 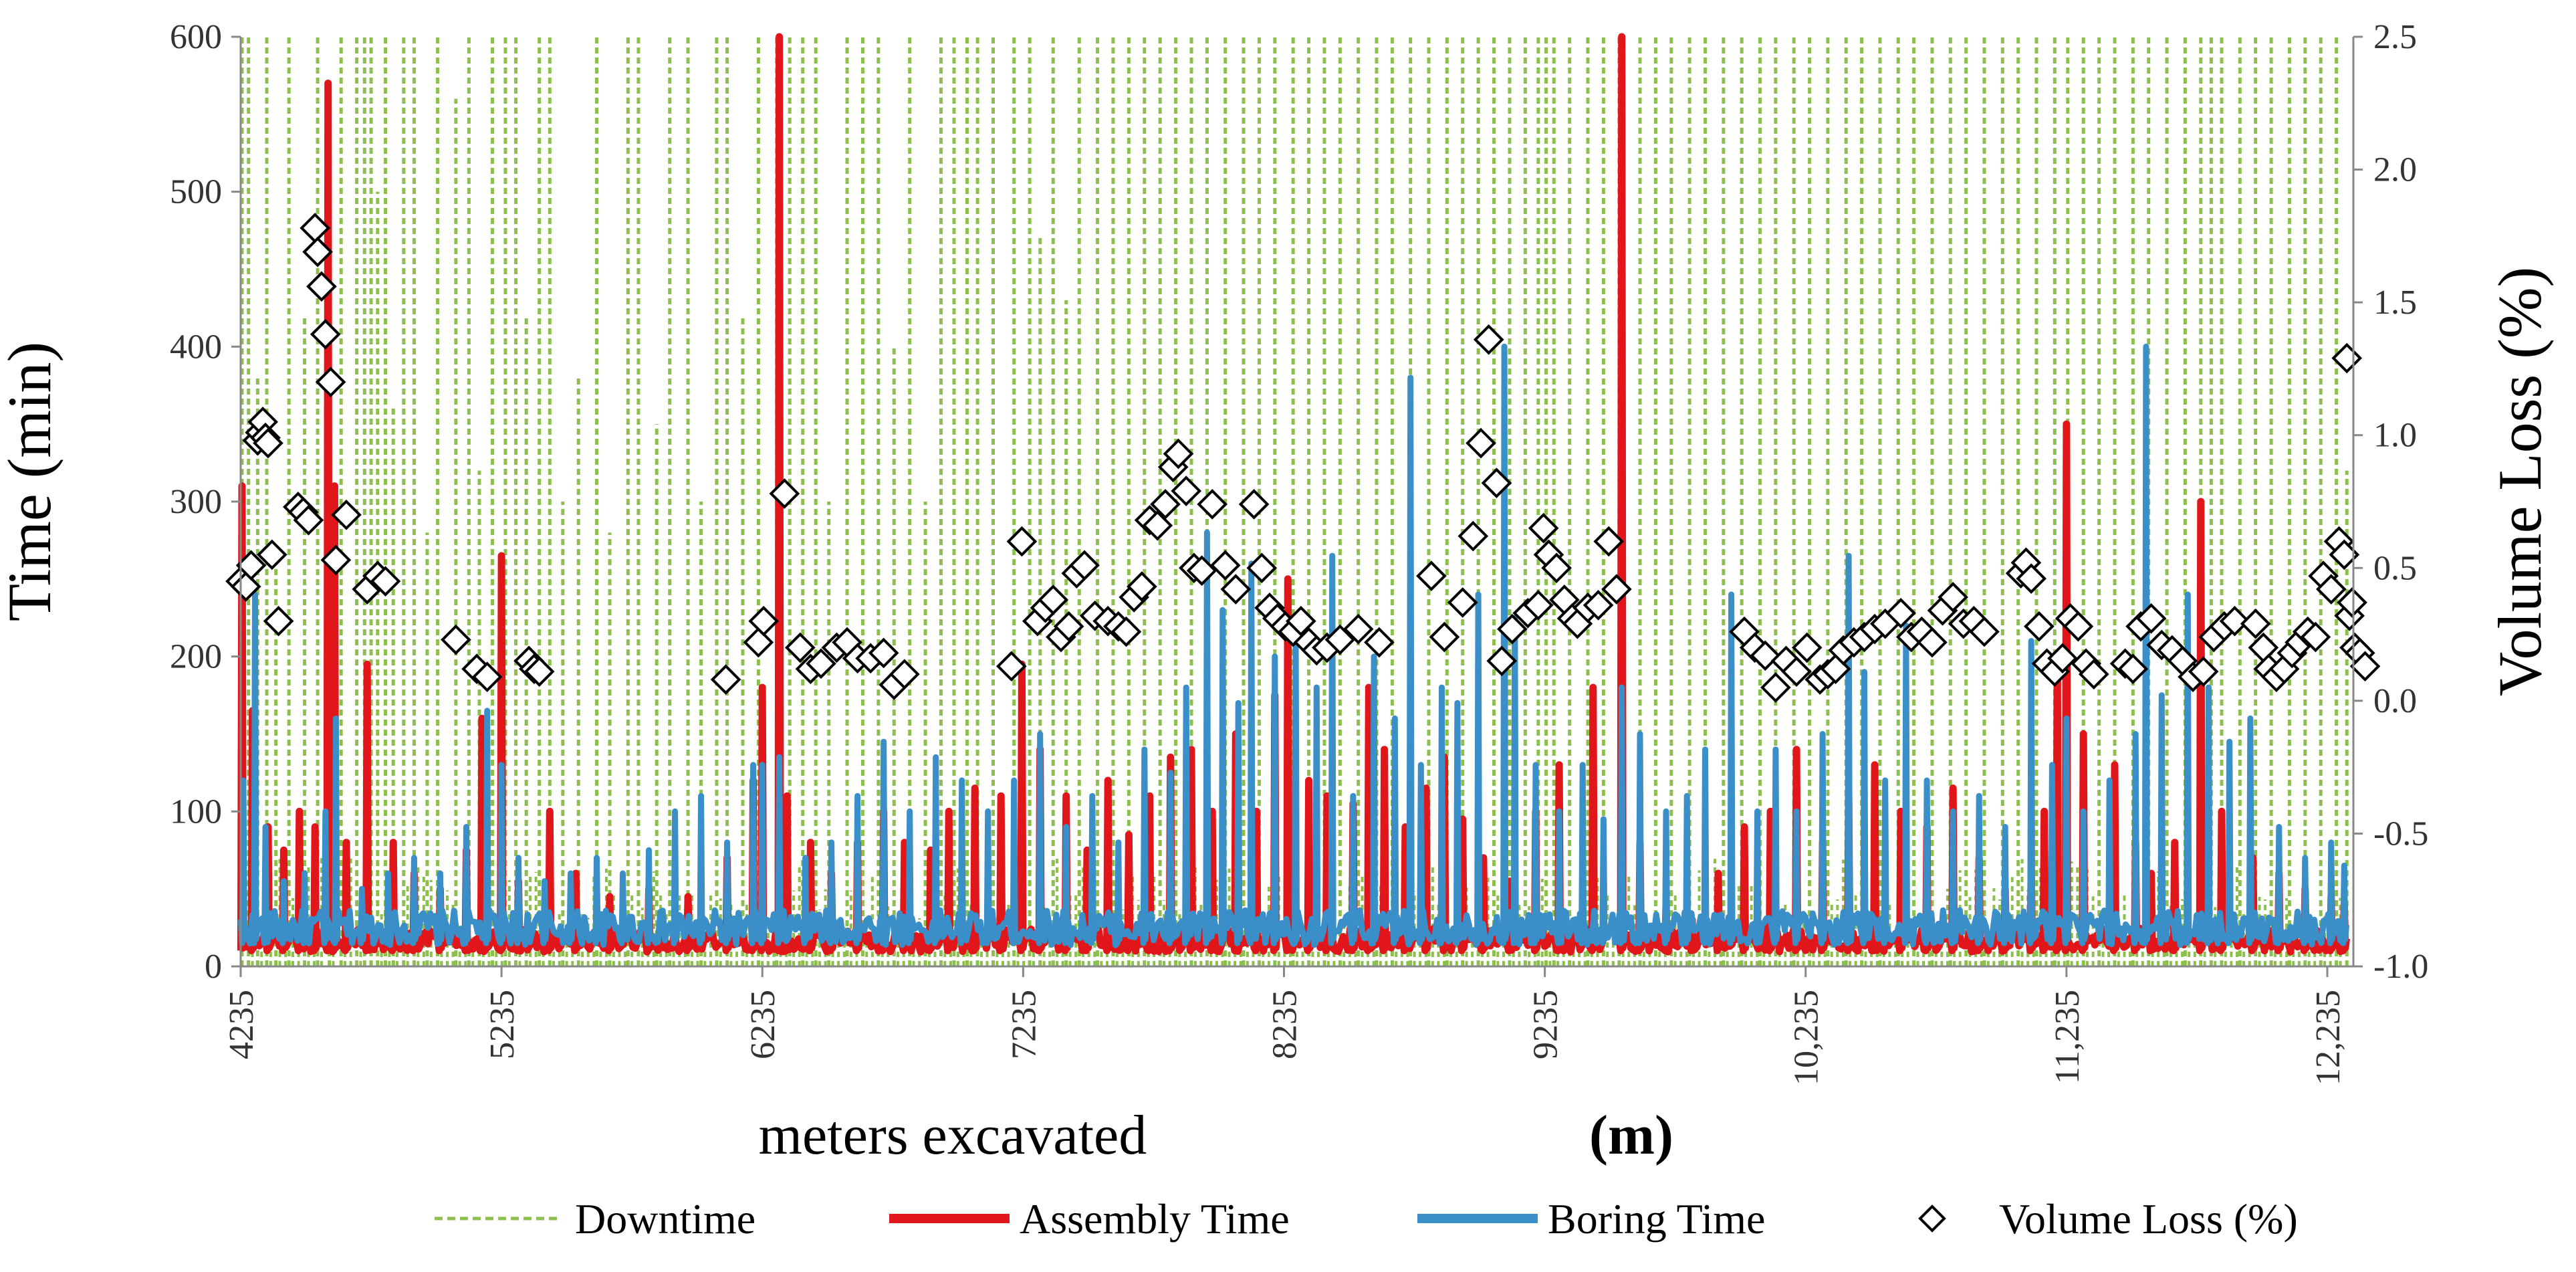 I want to click on legend-boring-time: Boring Time, so click(x=1591, y=1219).